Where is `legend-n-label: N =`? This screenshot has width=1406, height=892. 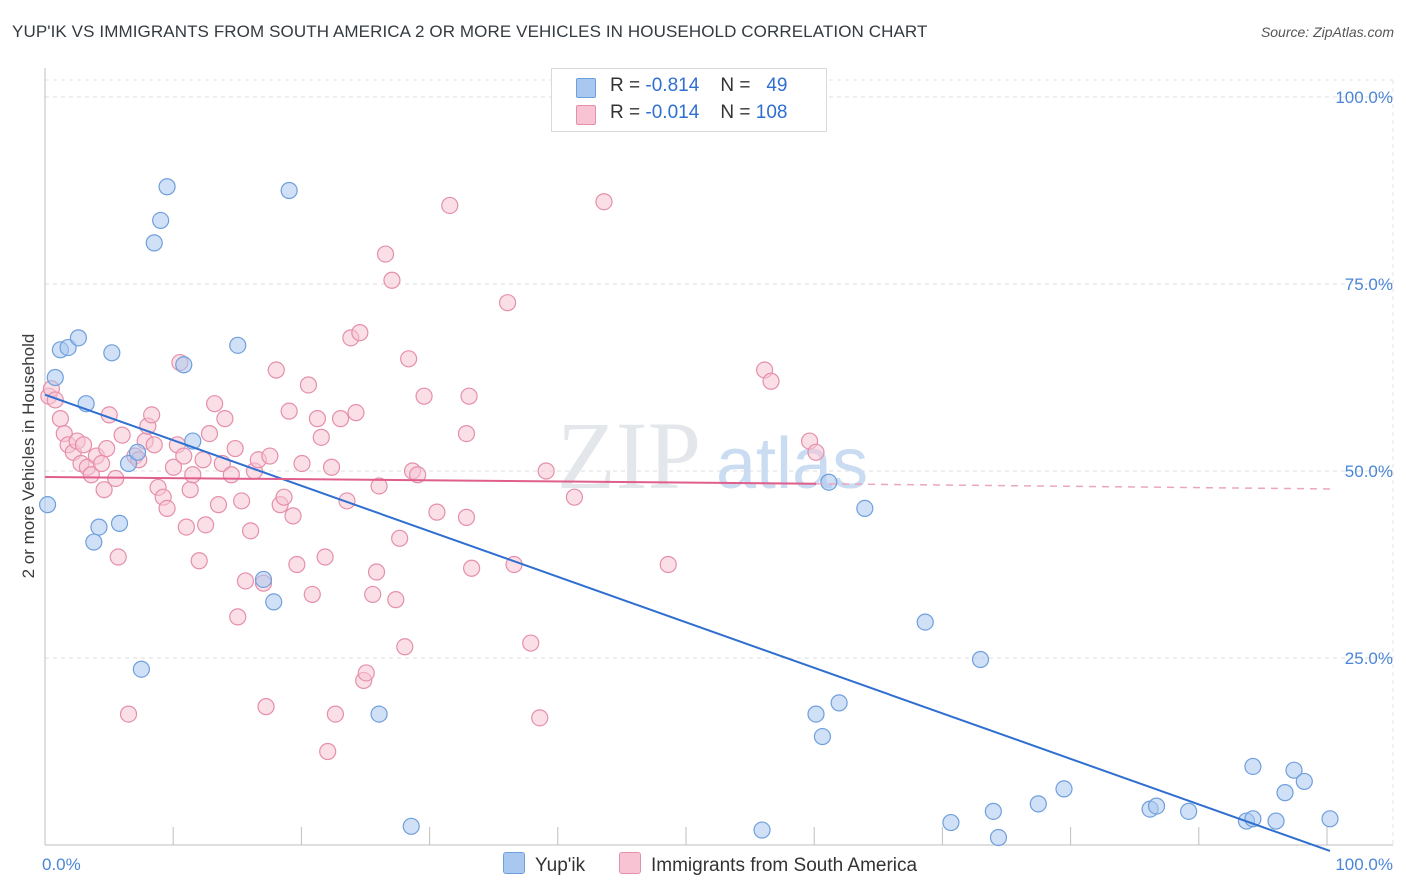
legend-n-label: N = is located at coordinates (735, 85).